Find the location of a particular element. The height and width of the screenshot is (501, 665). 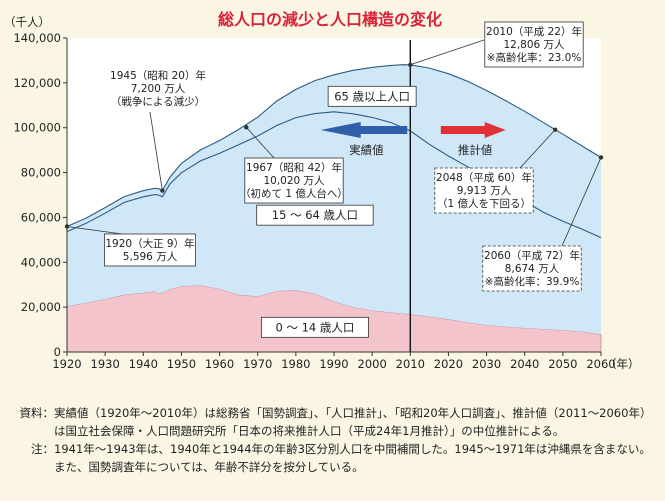

x-tick-label: 2000 is located at coordinates (372, 364).